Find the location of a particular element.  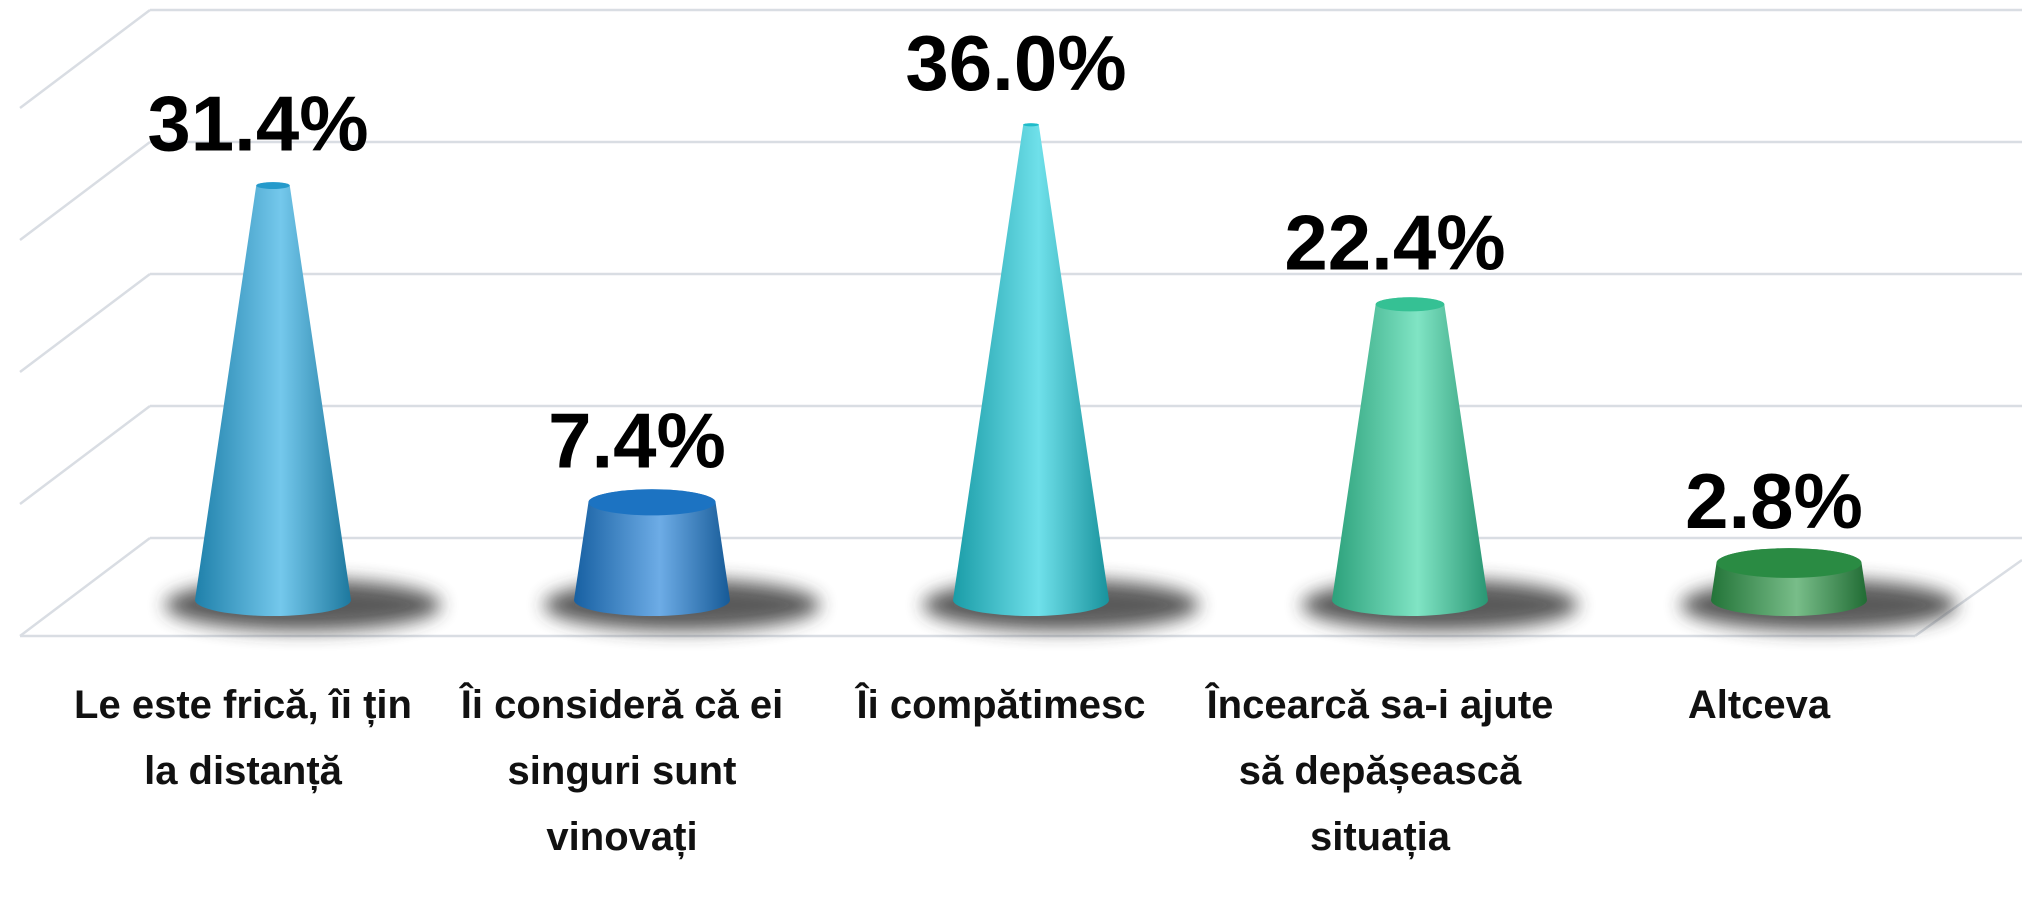

value-label: 31.4% is located at coordinates (257, 124).